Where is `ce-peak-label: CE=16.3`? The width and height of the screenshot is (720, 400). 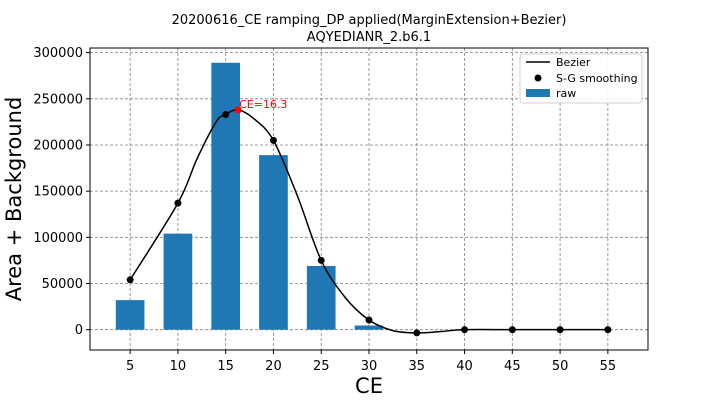
ce-peak-label: CE=16.3 is located at coordinates (263, 104).